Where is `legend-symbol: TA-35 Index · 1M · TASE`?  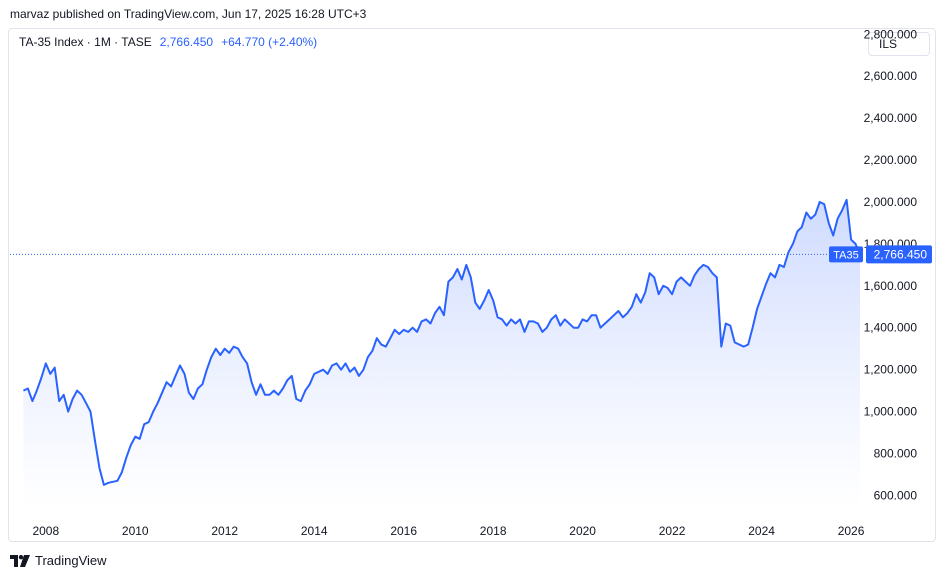
legend-symbol: TA-35 Index · 1M · TASE is located at coordinates (85, 42).